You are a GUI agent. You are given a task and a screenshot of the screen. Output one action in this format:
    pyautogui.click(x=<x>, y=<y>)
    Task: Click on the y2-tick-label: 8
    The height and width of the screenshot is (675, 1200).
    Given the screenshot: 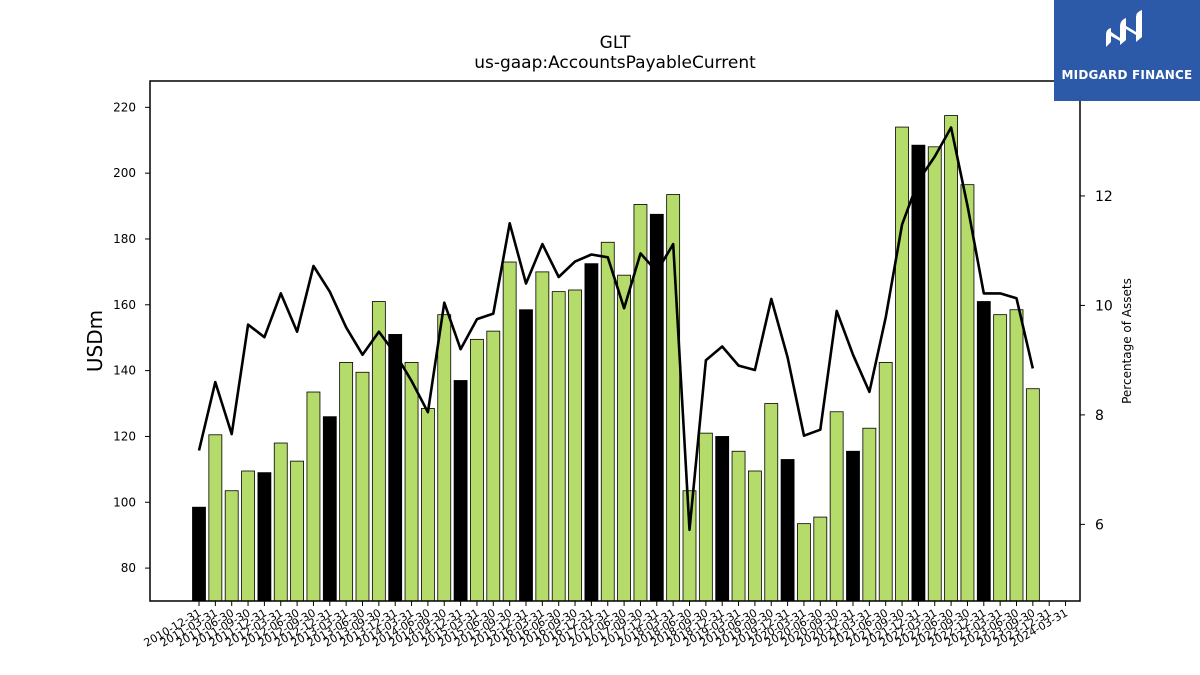 What is the action you would take?
    pyautogui.click(x=1099, y=416)
    